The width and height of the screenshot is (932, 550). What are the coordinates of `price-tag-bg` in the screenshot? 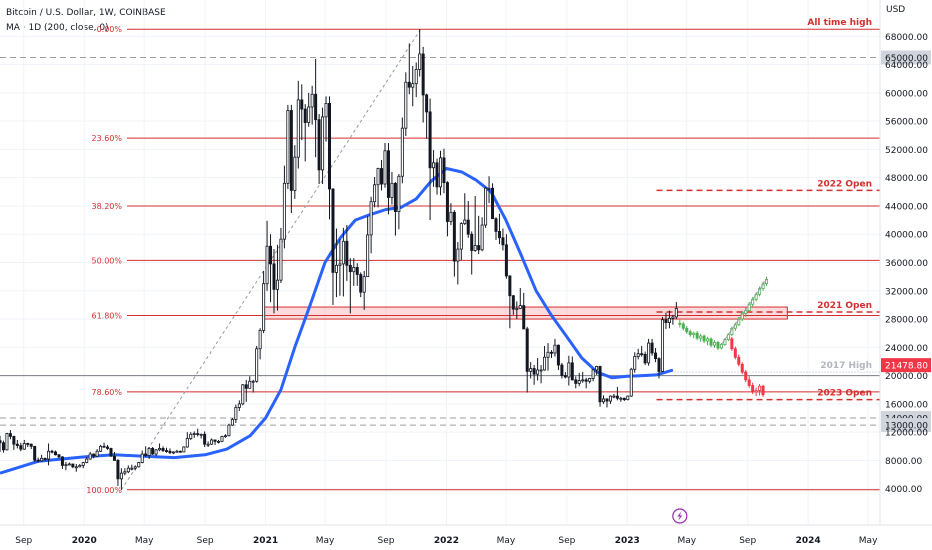 It's located at (906, 57).